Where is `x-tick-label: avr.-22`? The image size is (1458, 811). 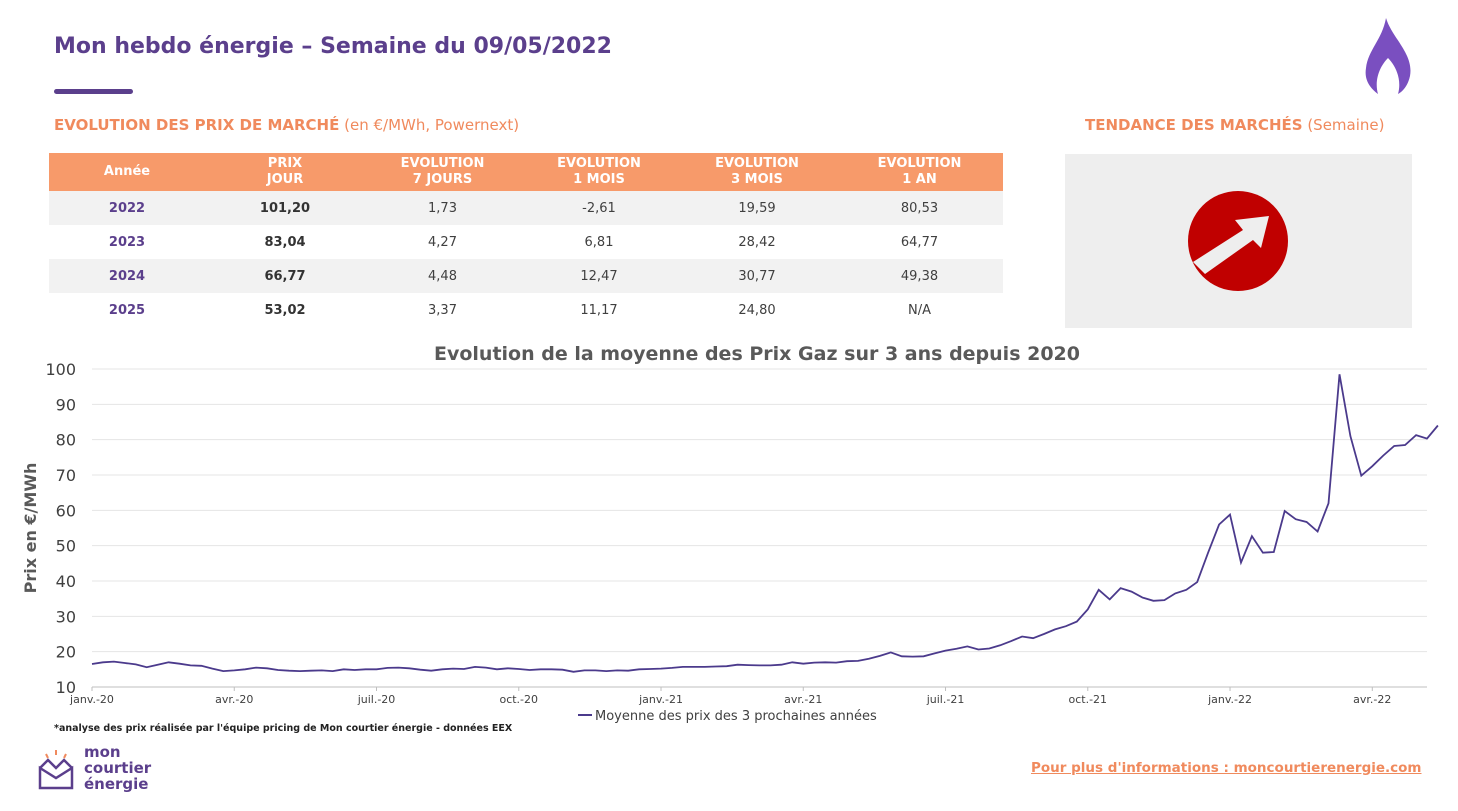 x-tick-label: avr.-22 is located at coordinates (1372, 699).